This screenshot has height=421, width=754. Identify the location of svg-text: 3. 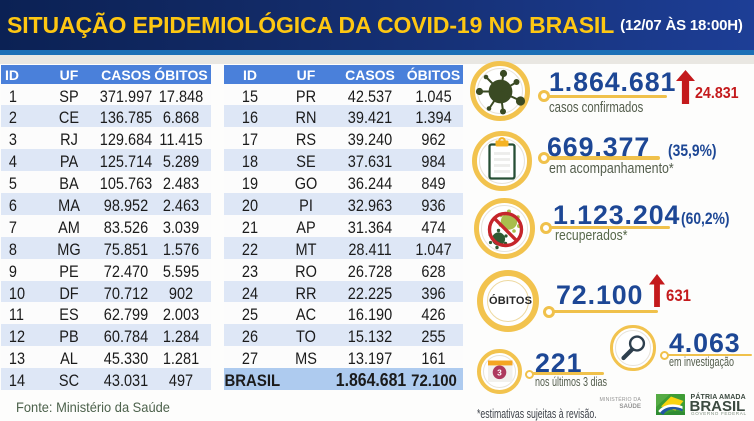
(499, 372).